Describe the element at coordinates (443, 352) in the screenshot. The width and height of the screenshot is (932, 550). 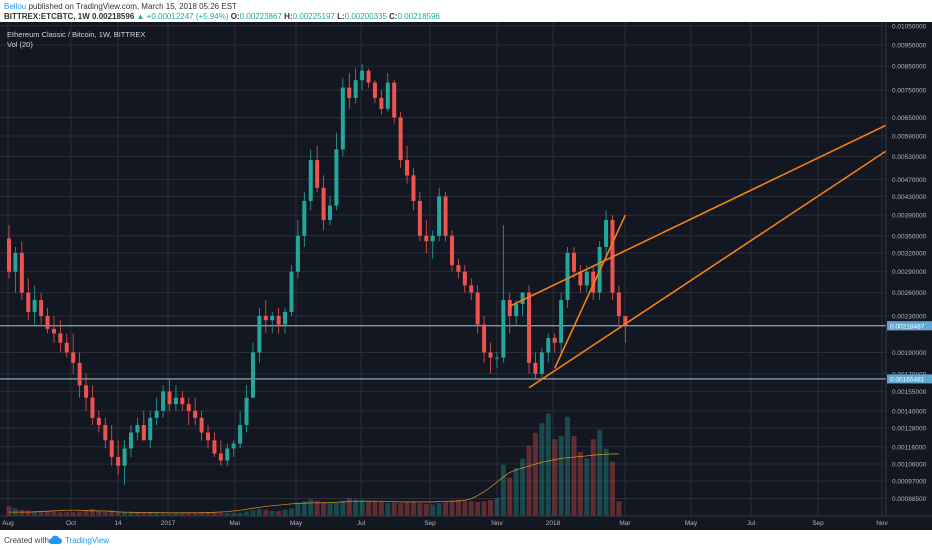
I see `horizontal-levels` at that location.